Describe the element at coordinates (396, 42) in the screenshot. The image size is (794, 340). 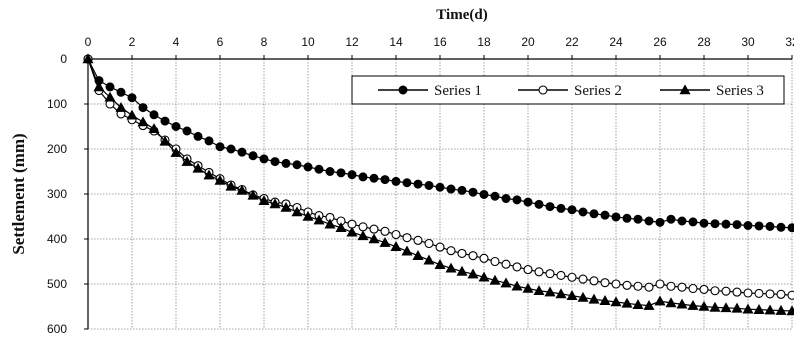
I see `x-tick-label: 14` at that location.